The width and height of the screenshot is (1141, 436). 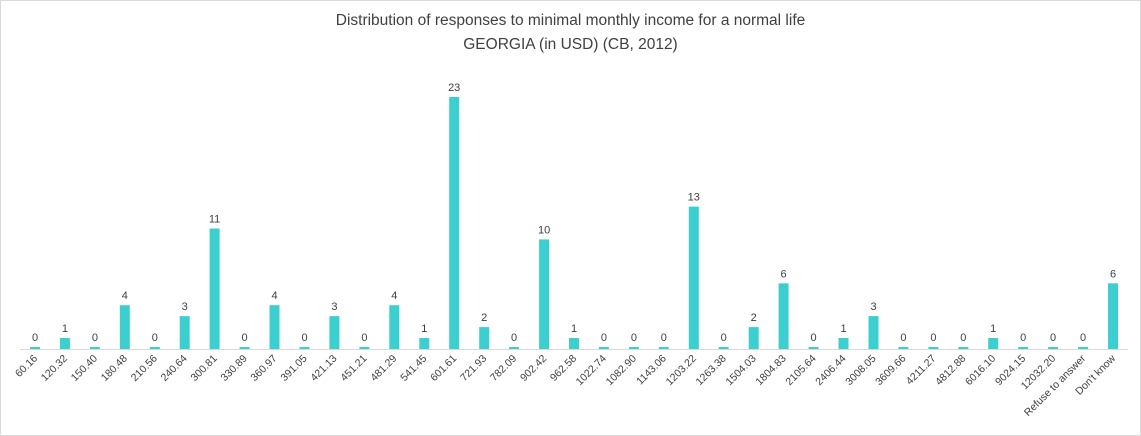 I want to click on x-tick-label: 4211.27, so click(x=921, y=370).